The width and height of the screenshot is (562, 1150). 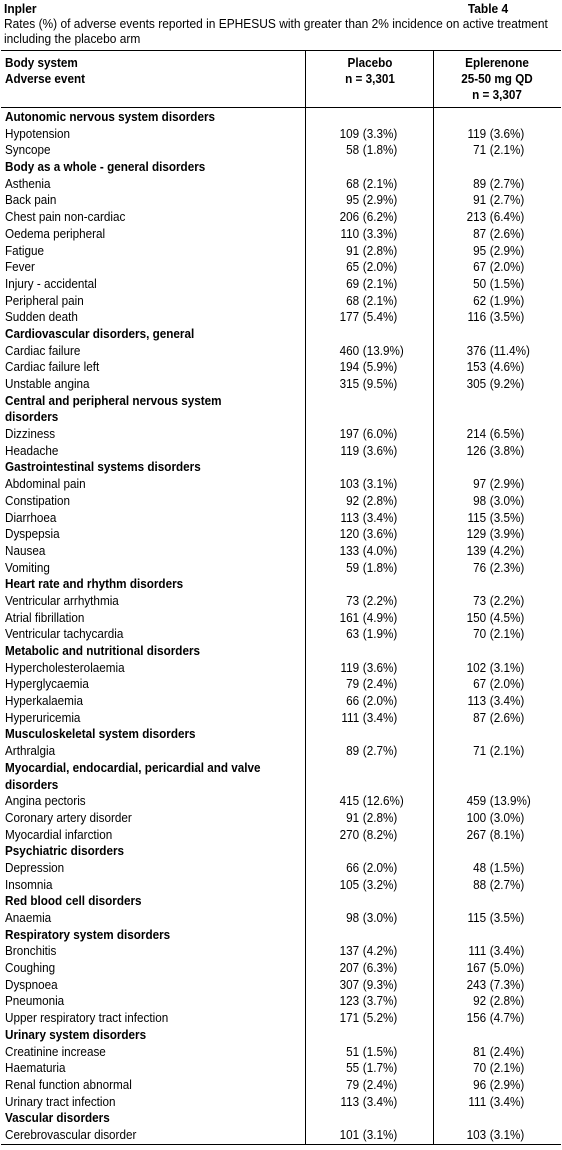 I want to click on event-name: Creatinine increase, so click(x=55, y=1051).